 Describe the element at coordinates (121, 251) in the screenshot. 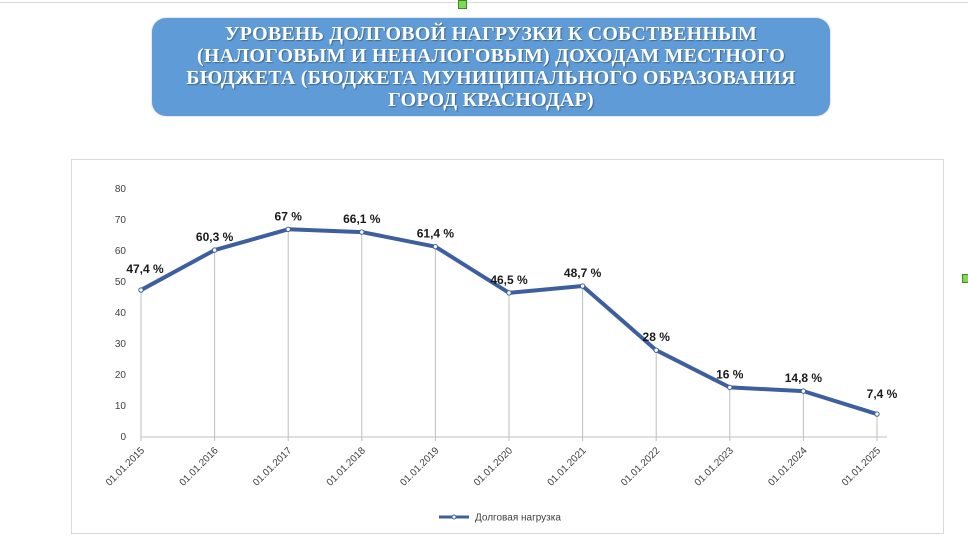

I see `y-tick-label: 60` at that location.